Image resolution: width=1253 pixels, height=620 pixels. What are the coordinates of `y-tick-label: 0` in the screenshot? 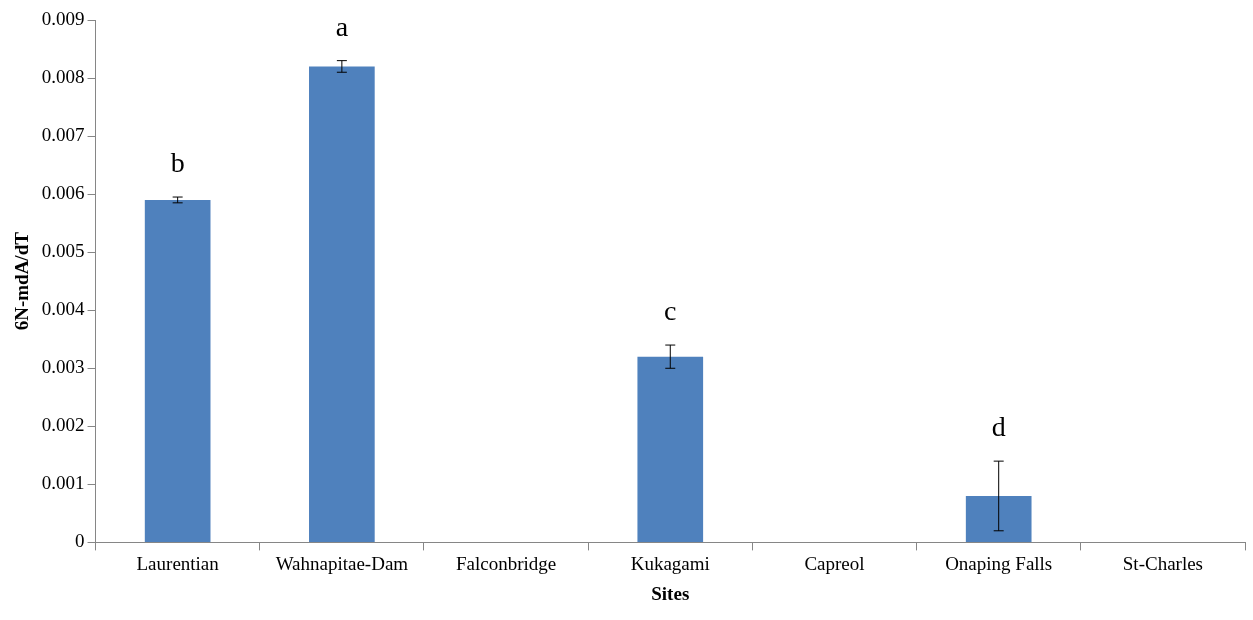 It's located at (80, 541).